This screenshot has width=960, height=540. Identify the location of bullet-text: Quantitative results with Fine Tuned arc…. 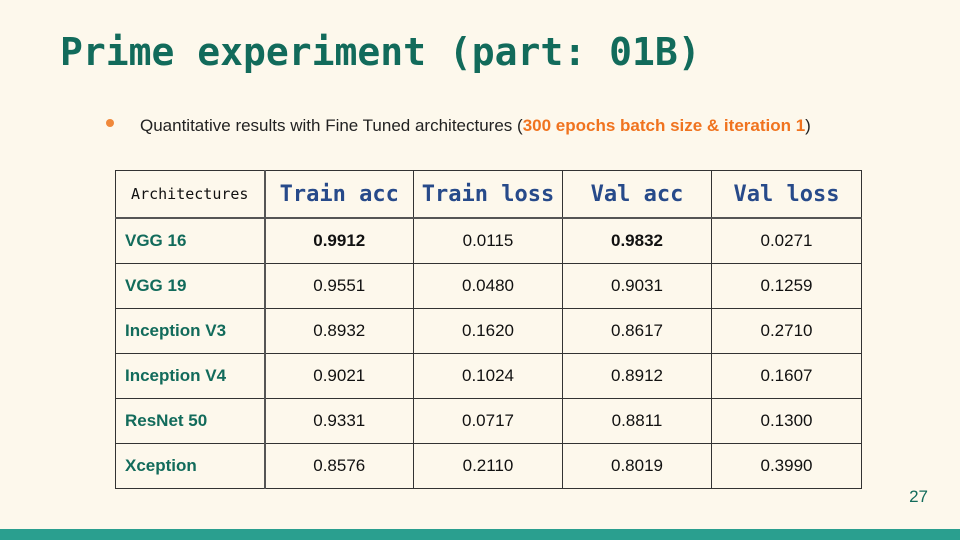
(475, 126).